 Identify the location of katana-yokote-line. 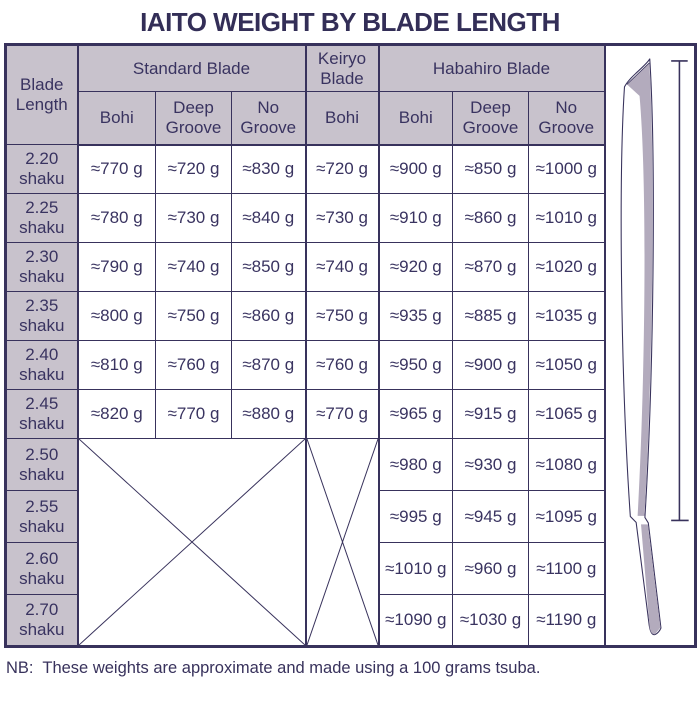
(638, 73).